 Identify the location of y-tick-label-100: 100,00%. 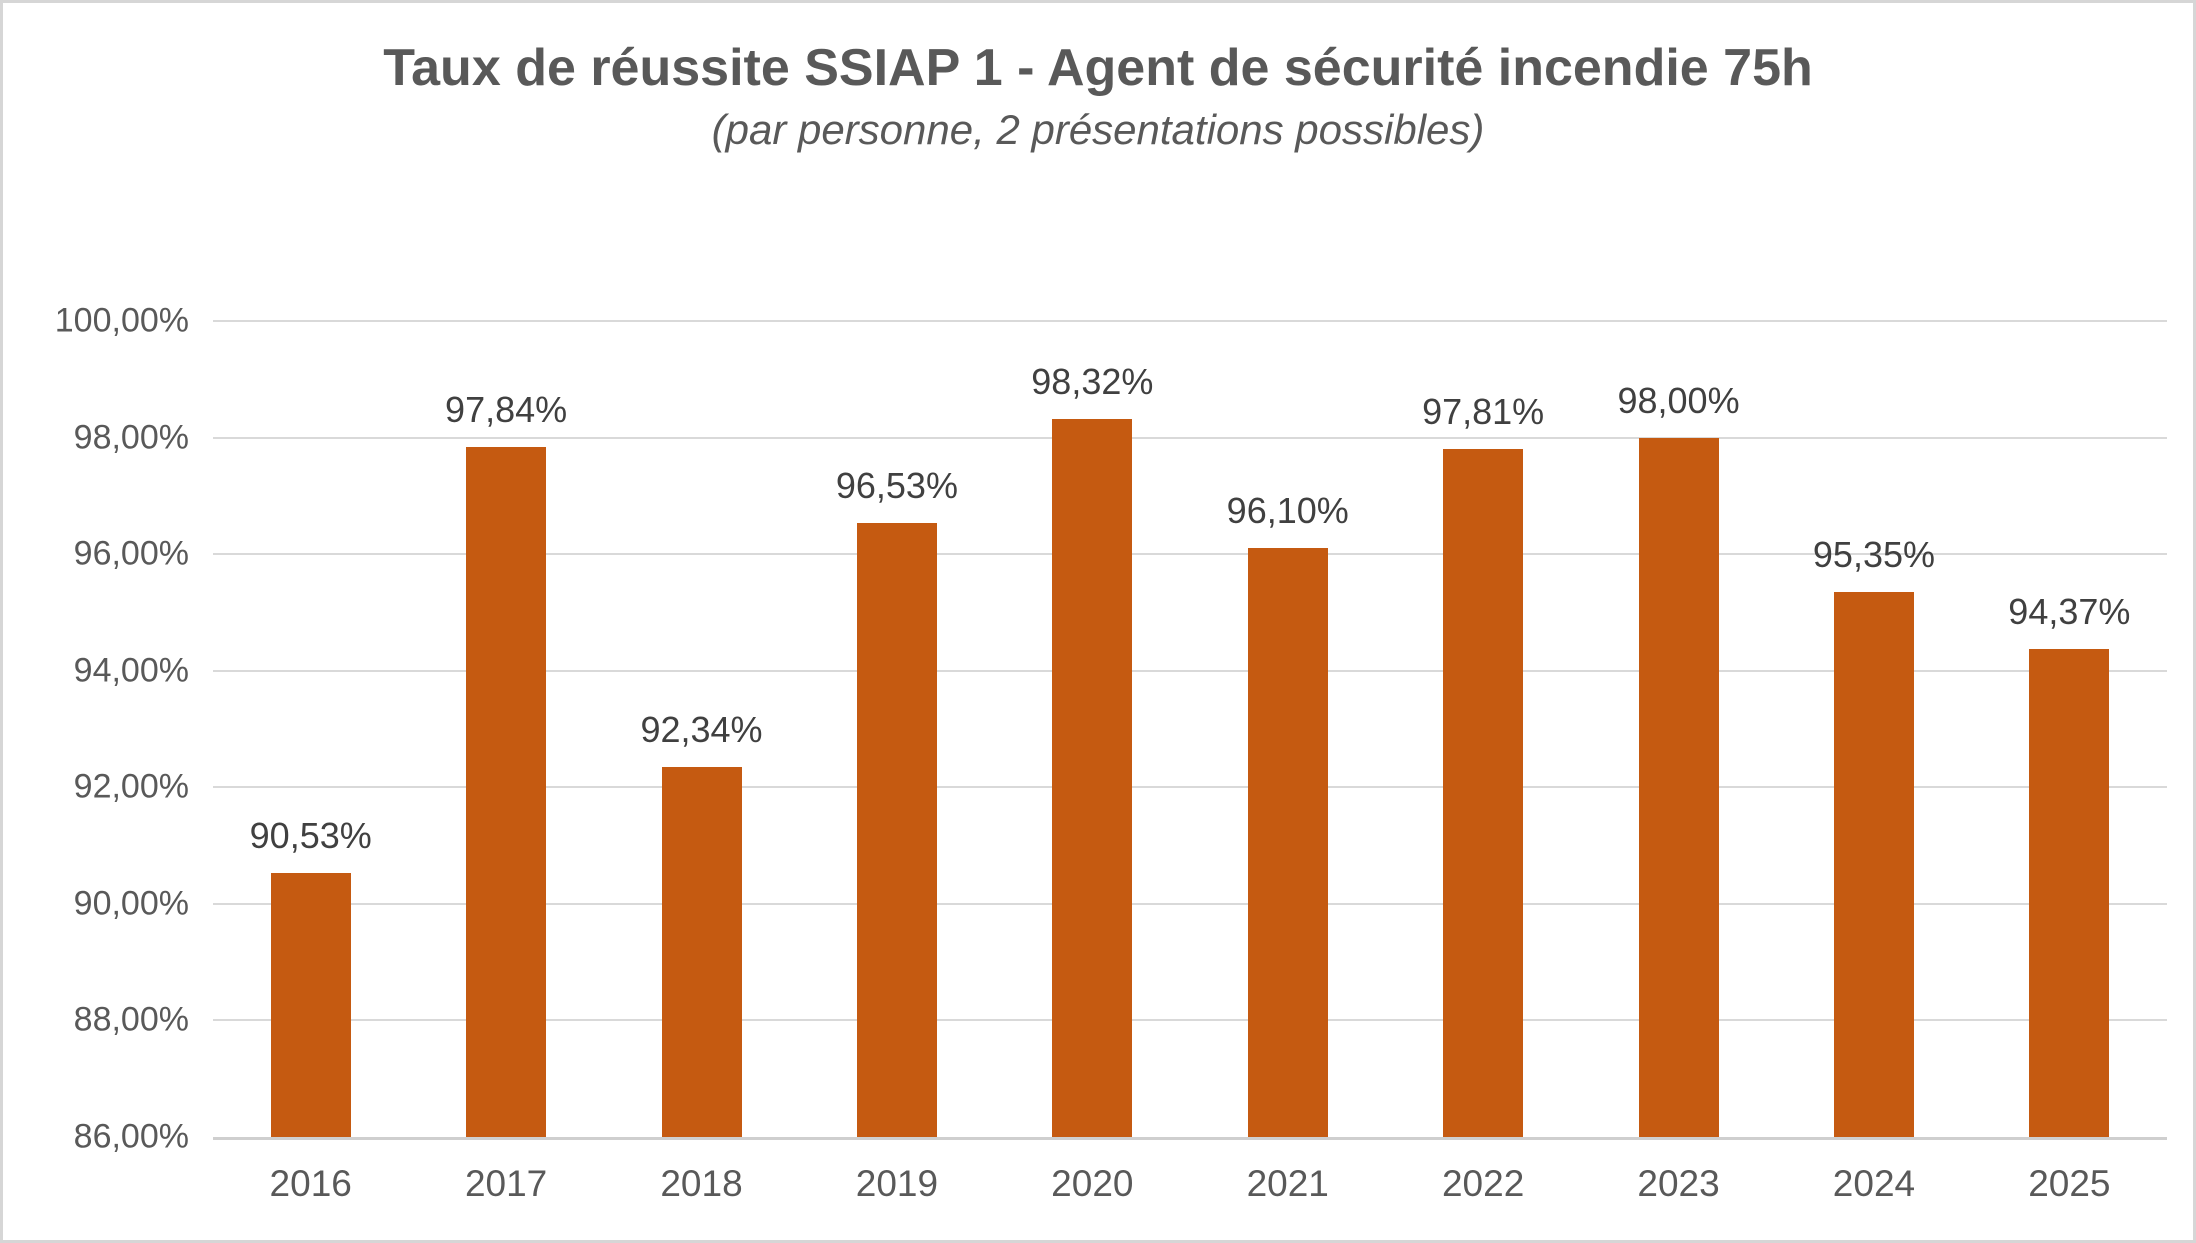
(121, 320).